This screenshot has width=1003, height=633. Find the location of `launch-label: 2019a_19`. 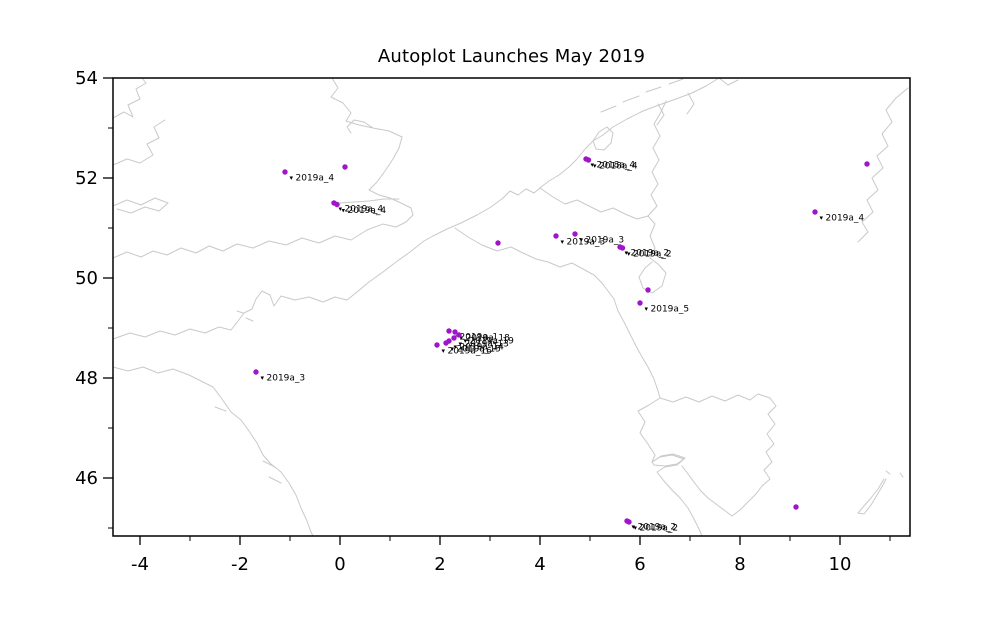

launch-label: 2019a_19 is located at coordinates (492, 342).